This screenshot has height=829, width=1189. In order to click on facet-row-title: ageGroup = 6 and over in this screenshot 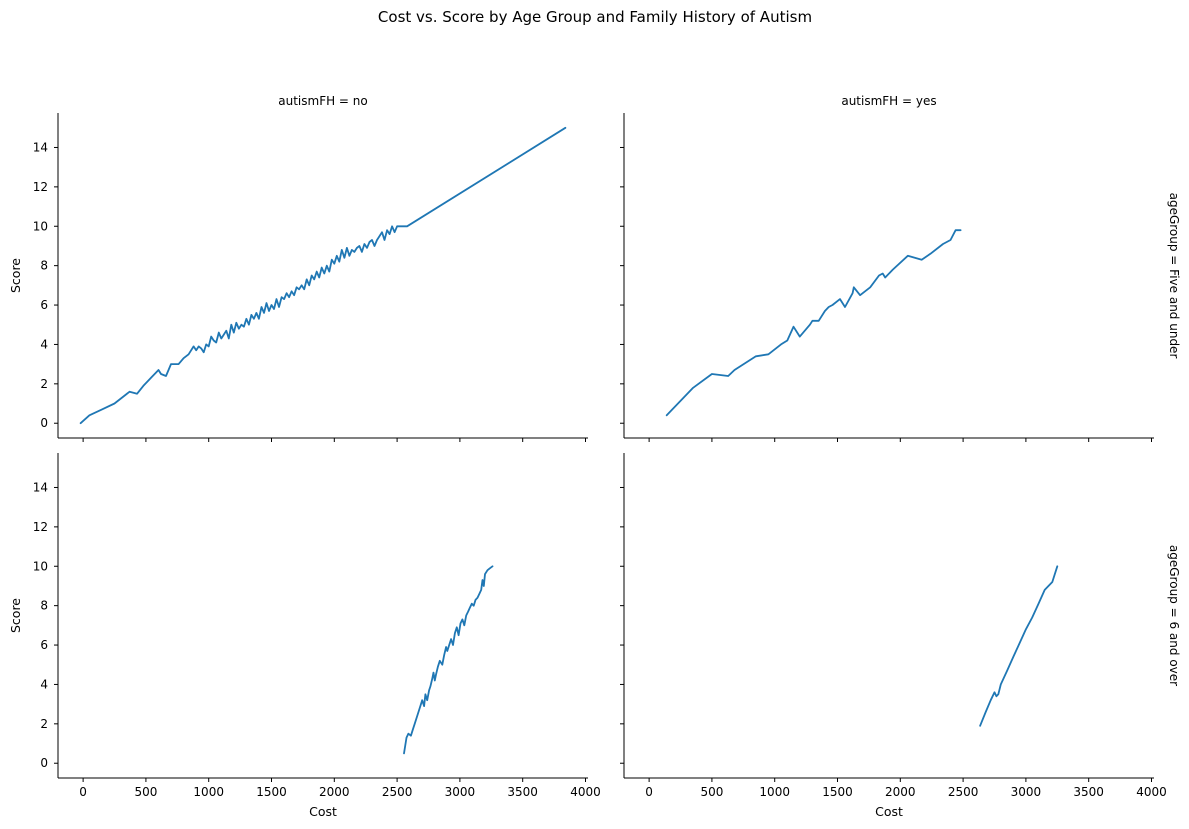, I will do `click(1174, 615)`.